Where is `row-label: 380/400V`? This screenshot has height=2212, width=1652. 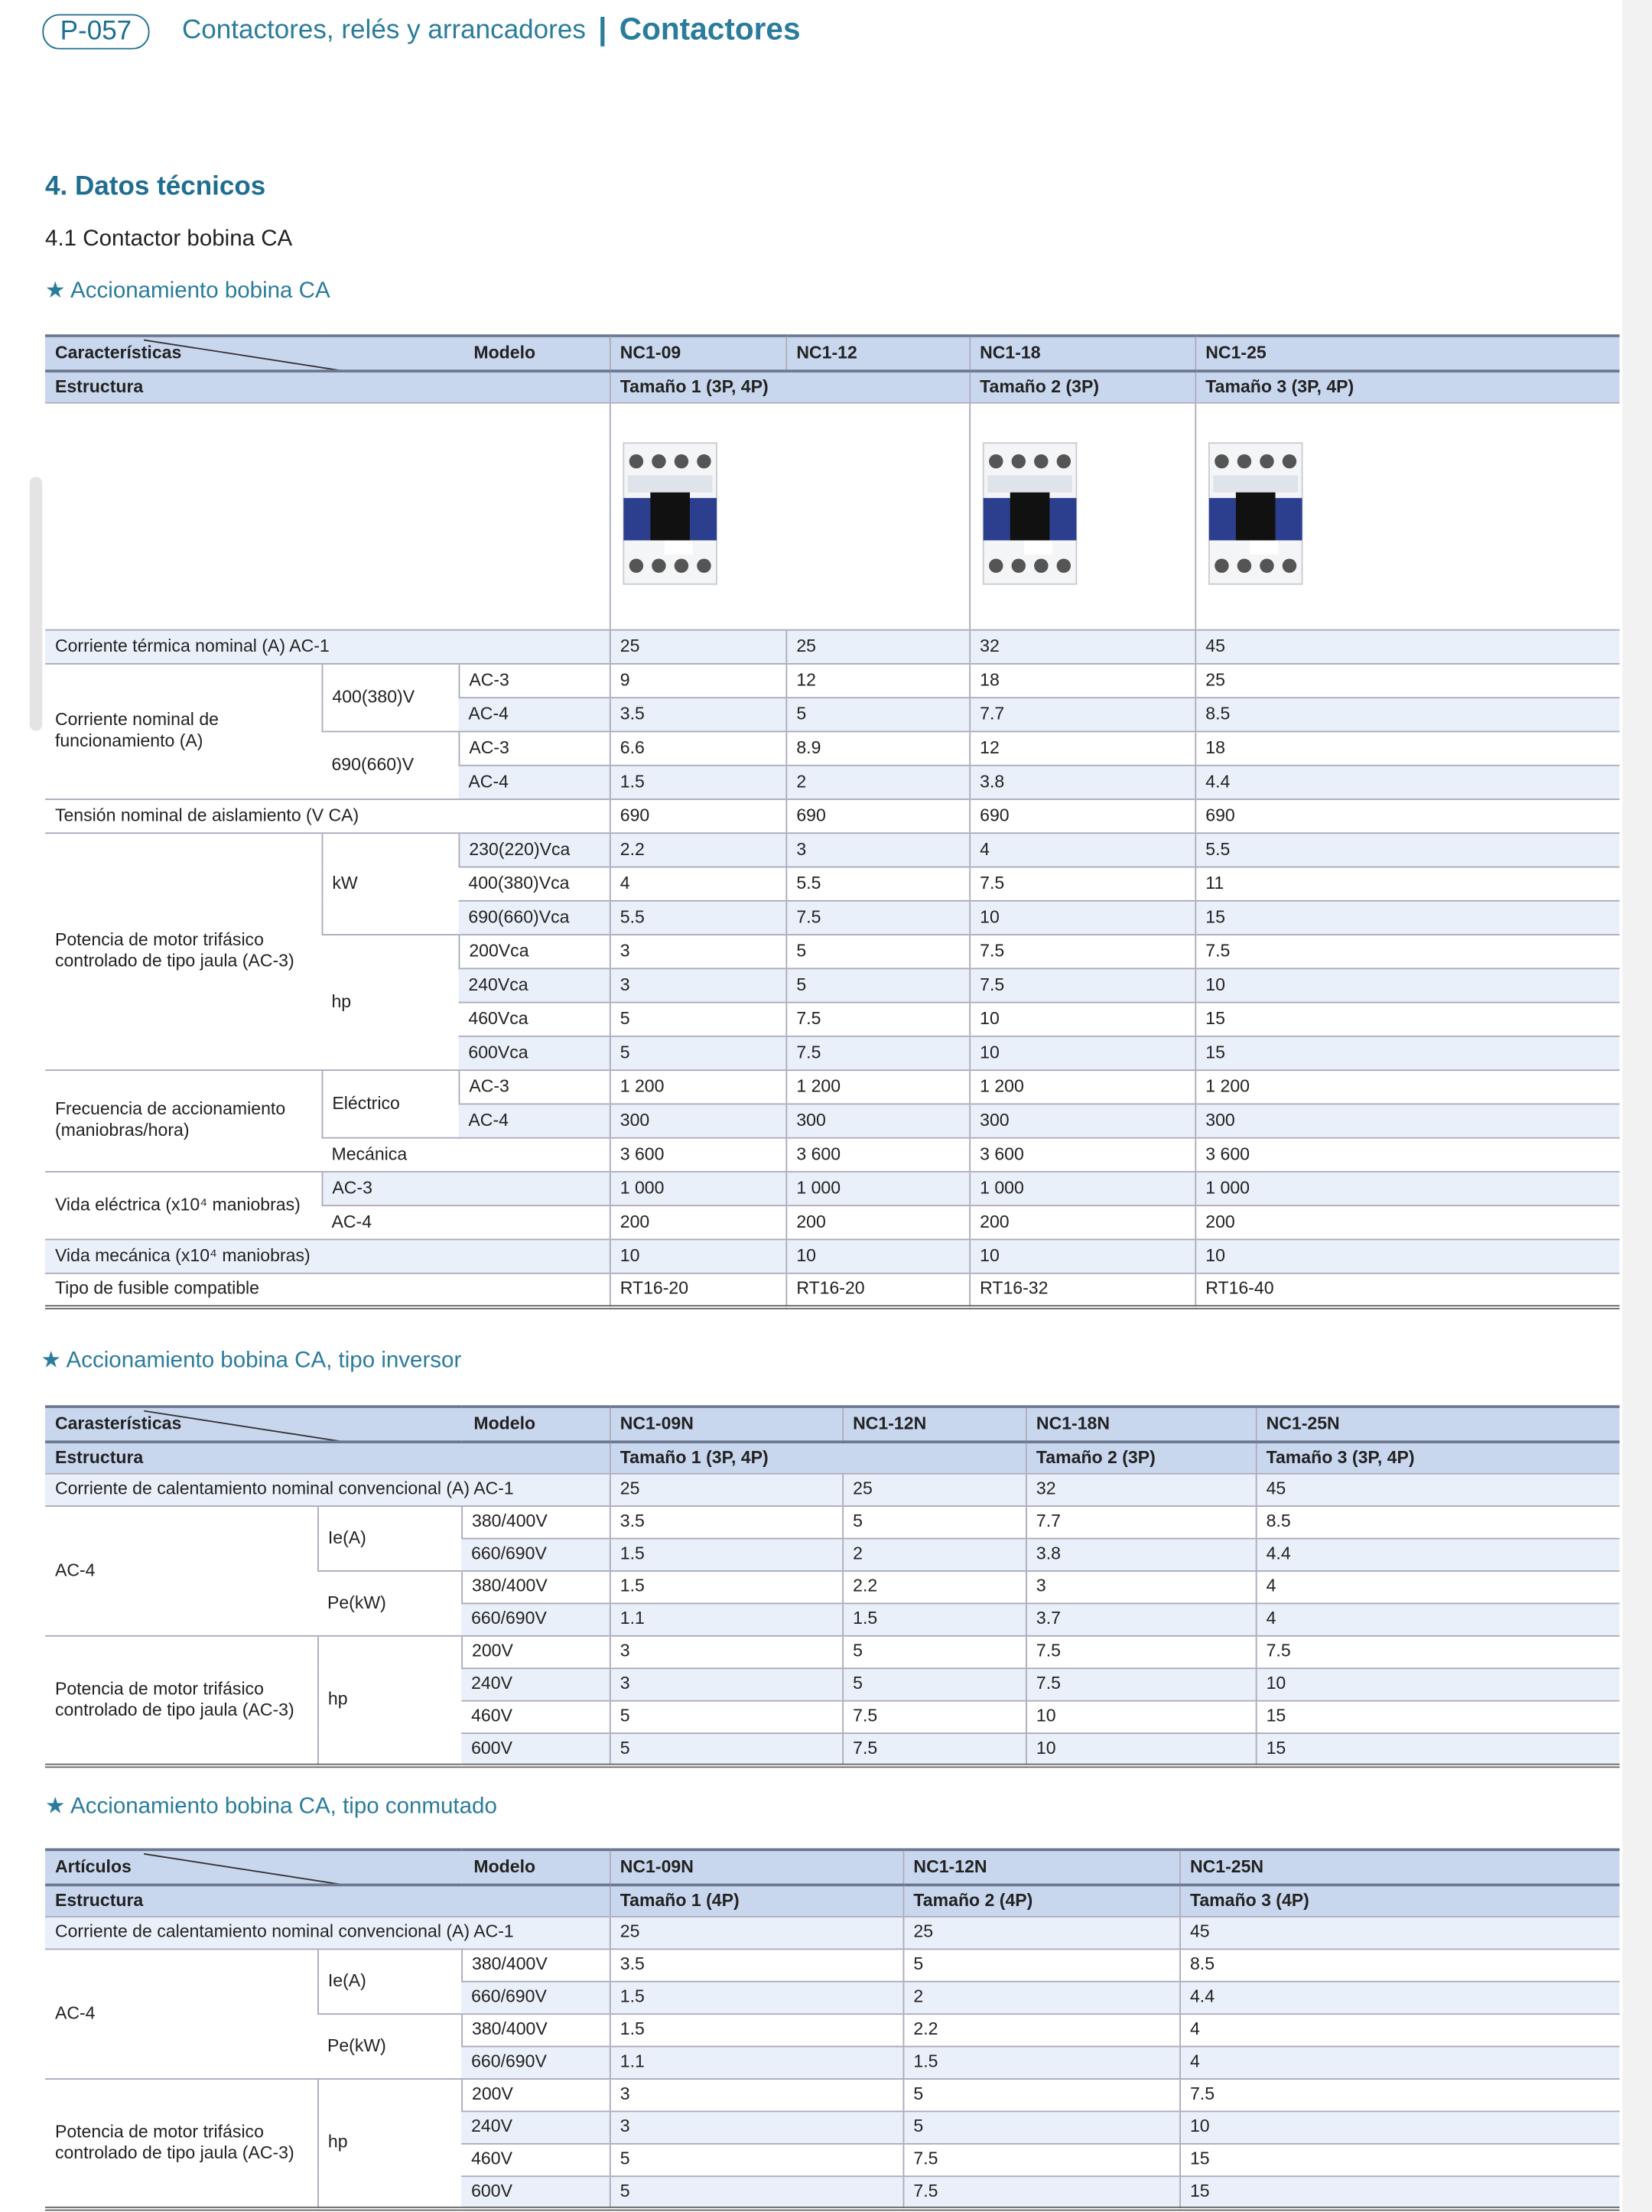 row-label: 380/400V is located at coordinates (535, 1521).